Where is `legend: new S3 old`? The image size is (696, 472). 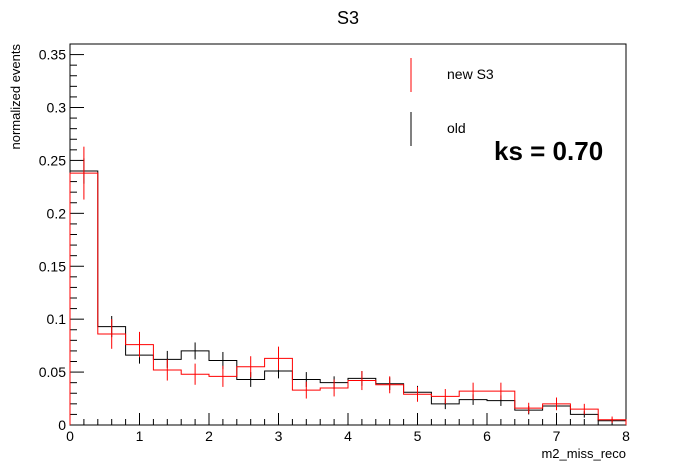
legend: new S3 old is located at coordinates (452, 102).